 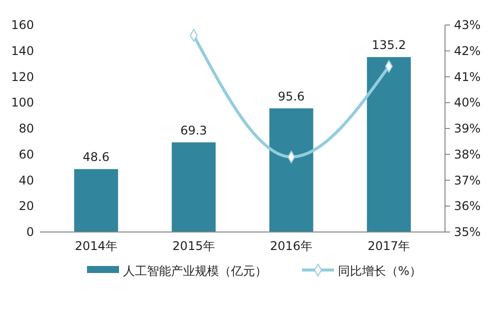 What do you see at coordinates (467, 25) in the screenshot?
I see `y2-tick-label: 43%` at bounding box center [467, 25].